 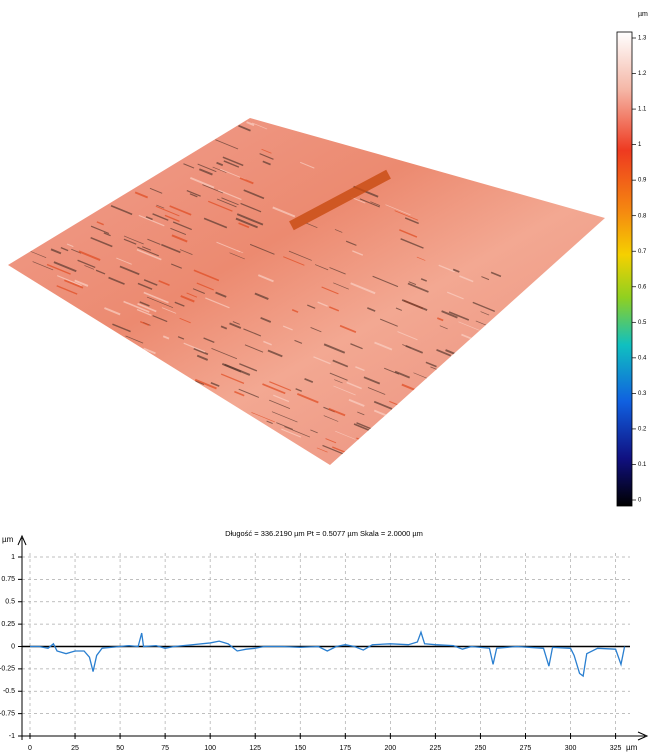 What do you see at coordinates (642, 465) in the screenshot?
I see `colorbar-tick-label: 0.1` at bounding box center [642, 465].